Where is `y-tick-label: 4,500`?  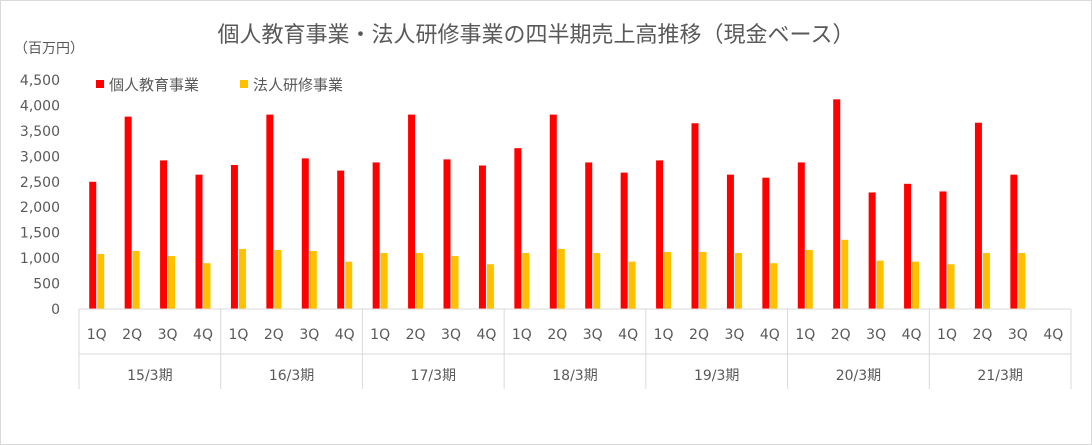
y-tick-label: 4,500 is located at coordinates (40, 81).